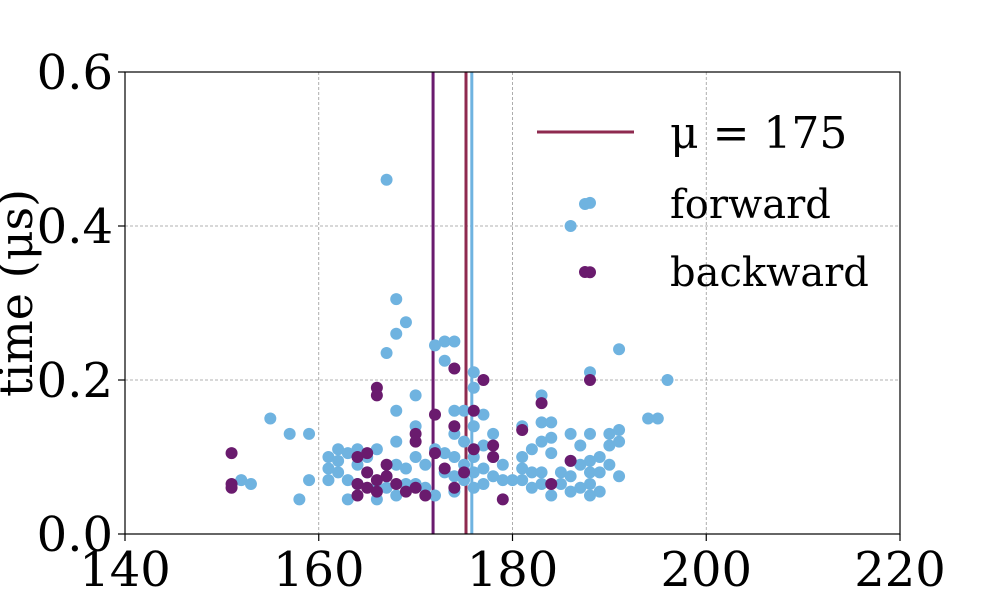  Describe the element at coordinates (585, 272) in the screenshot. I see `legend-marker-backward` at that location.